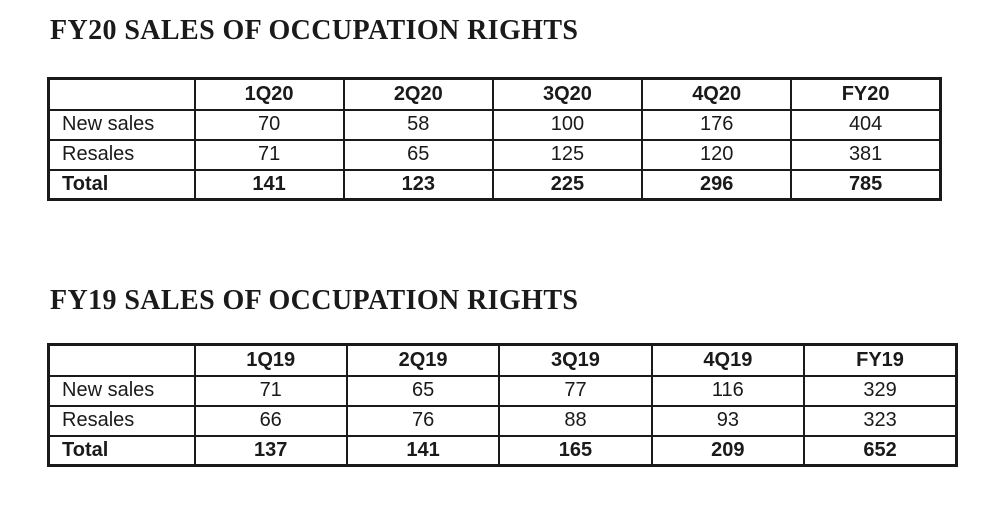  What do you see at coordinates (269, 94) in the screenshot?
I see `column-header: 1Q20` at bounding box center [269, 94].